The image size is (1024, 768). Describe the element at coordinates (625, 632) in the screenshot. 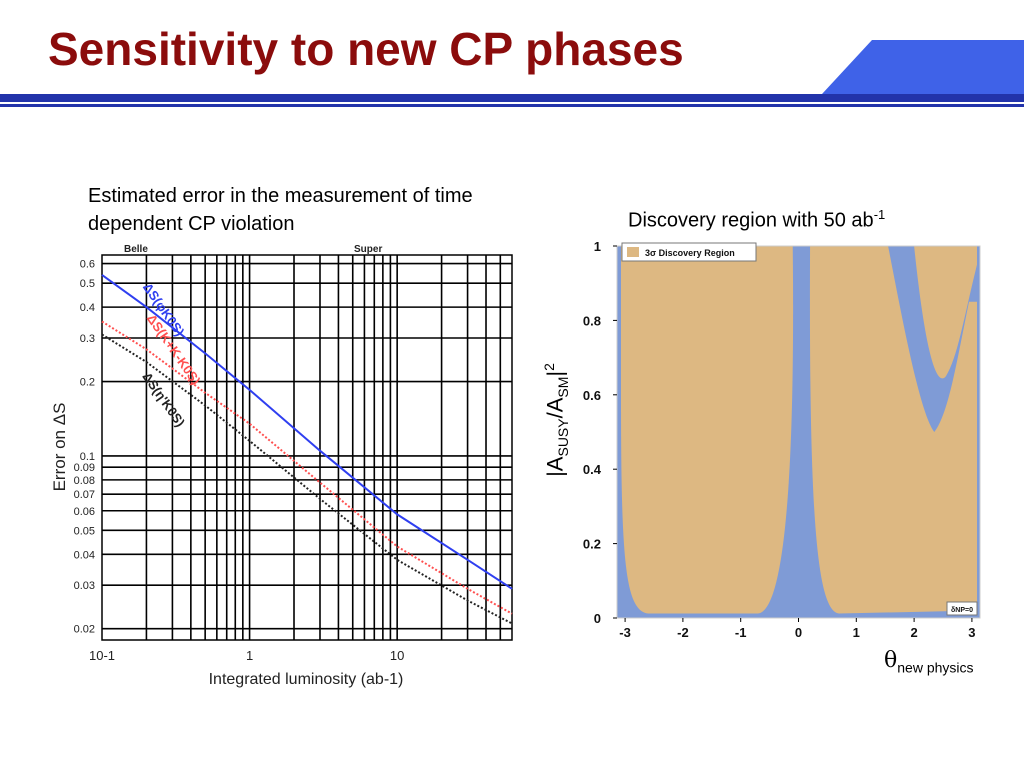

I see `right-xtick-label: -3` at that location.